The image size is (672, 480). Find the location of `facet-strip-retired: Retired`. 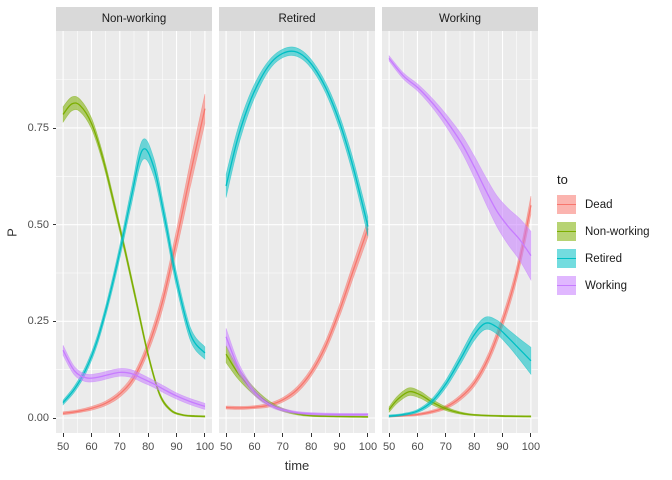

facet-strip-retired: Retired is located at coordinates (297, 19).